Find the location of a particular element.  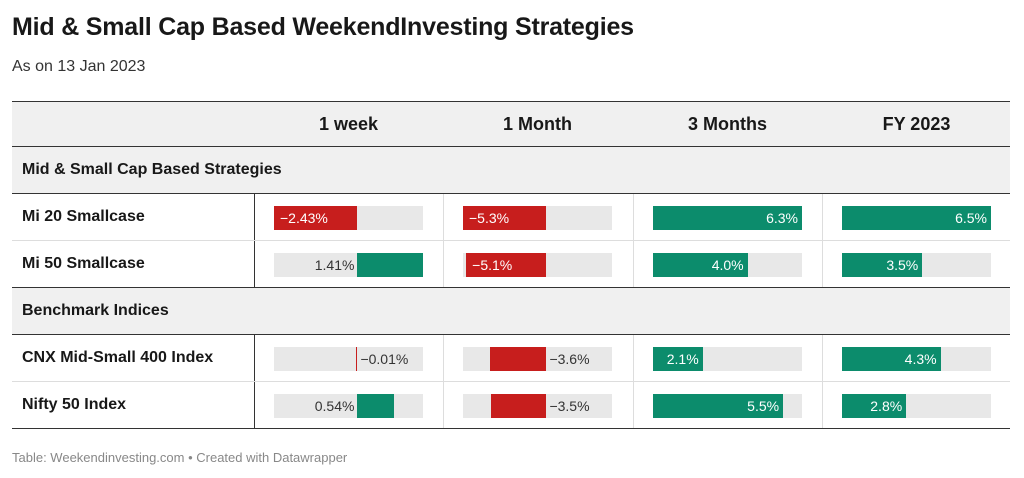

value-label: 6.3% is located at coordinates (782, 218).